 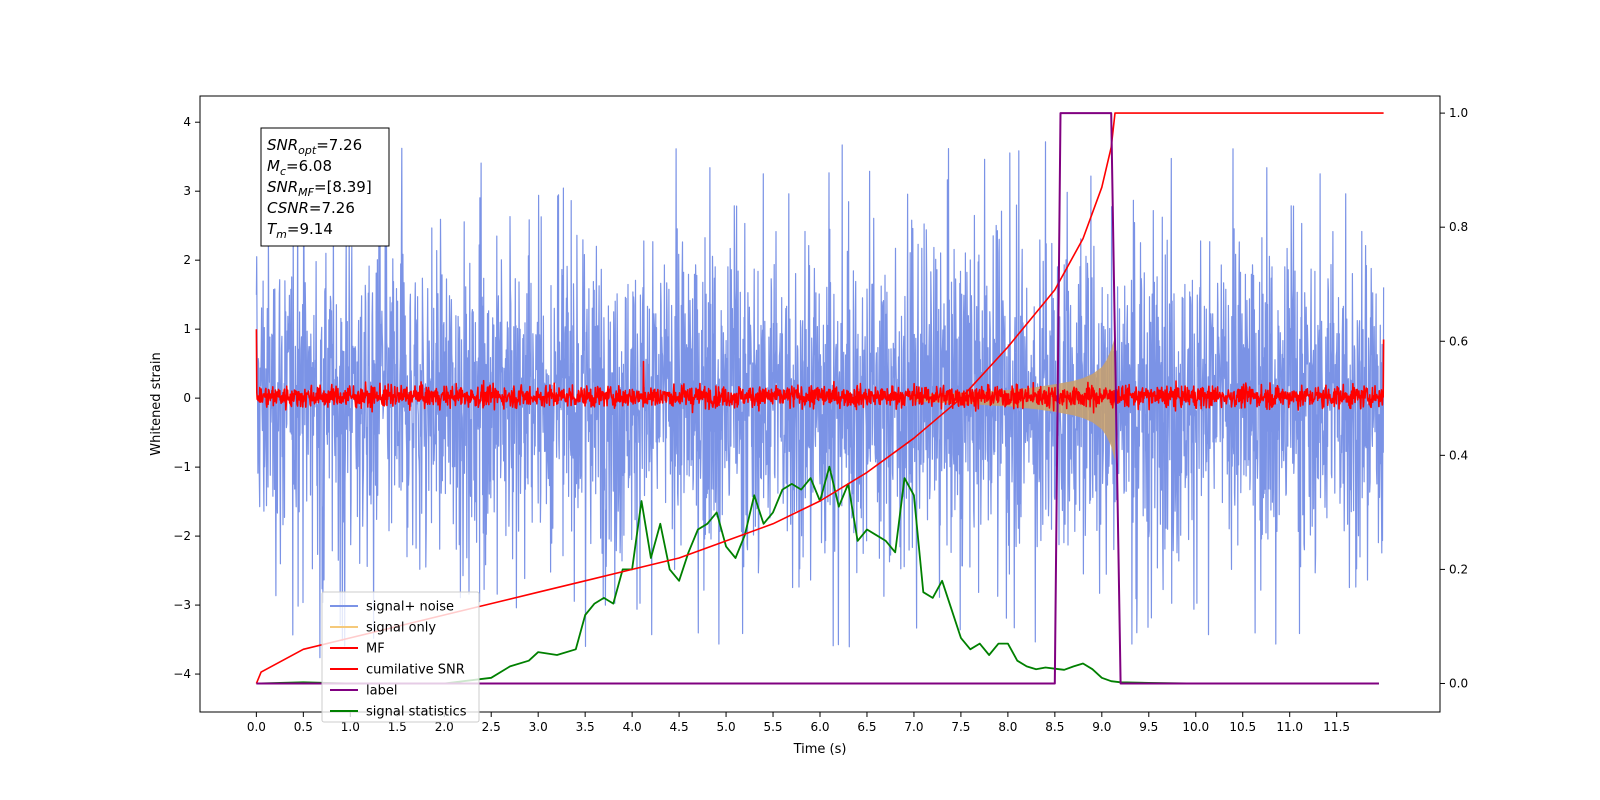 What do you see at coordinates (772, 727) in the screenshot?
I see `x-tick-label: 5.5` at bounding box center [772, 727].